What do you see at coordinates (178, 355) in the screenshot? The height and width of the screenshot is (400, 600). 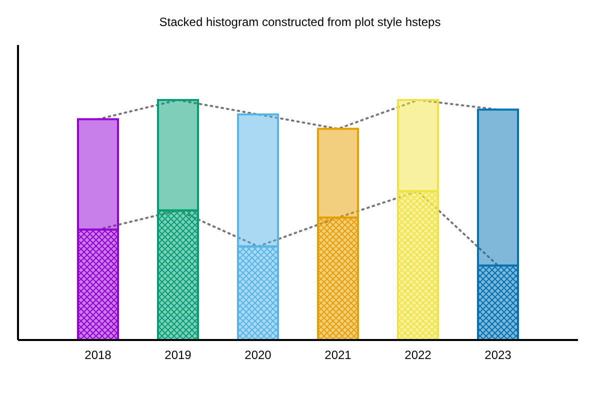 I see `x-tick-label: 2019` at bounding box center [178, 355].